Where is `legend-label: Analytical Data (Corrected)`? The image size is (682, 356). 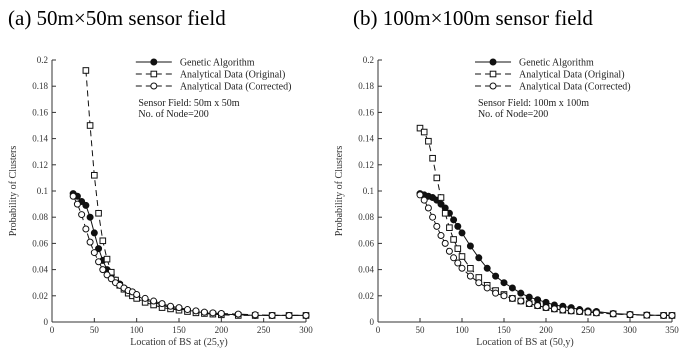
legend-label: Analytical Data (Corrected) is located at coordinates (575, 87).